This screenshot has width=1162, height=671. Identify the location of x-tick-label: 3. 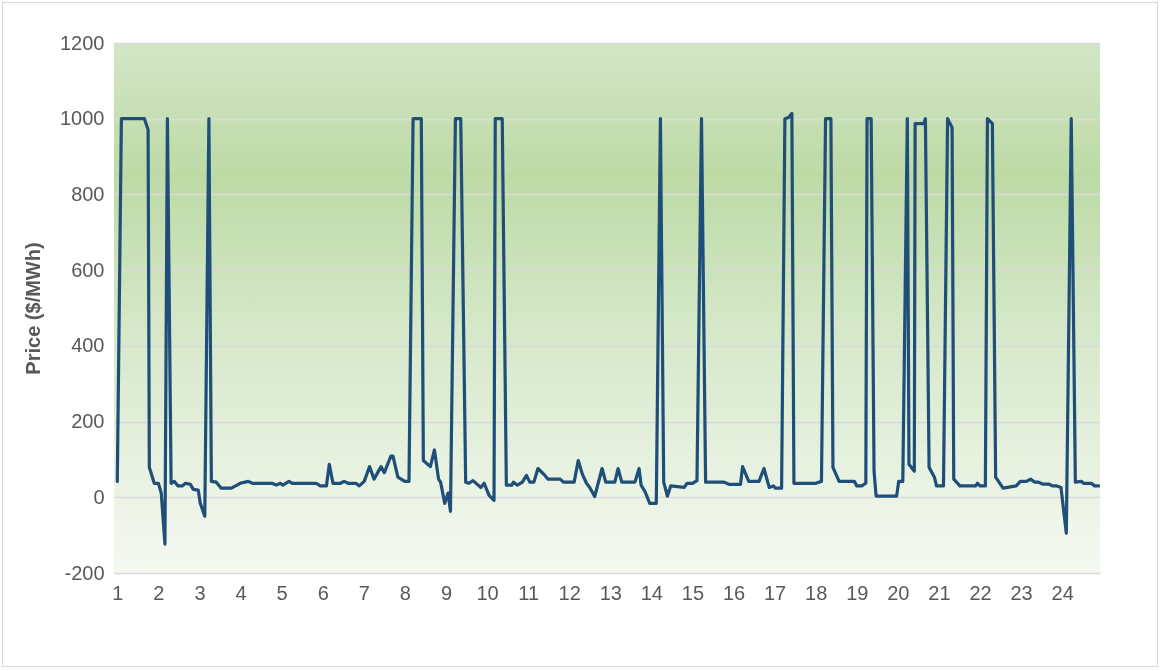
(200, 592).